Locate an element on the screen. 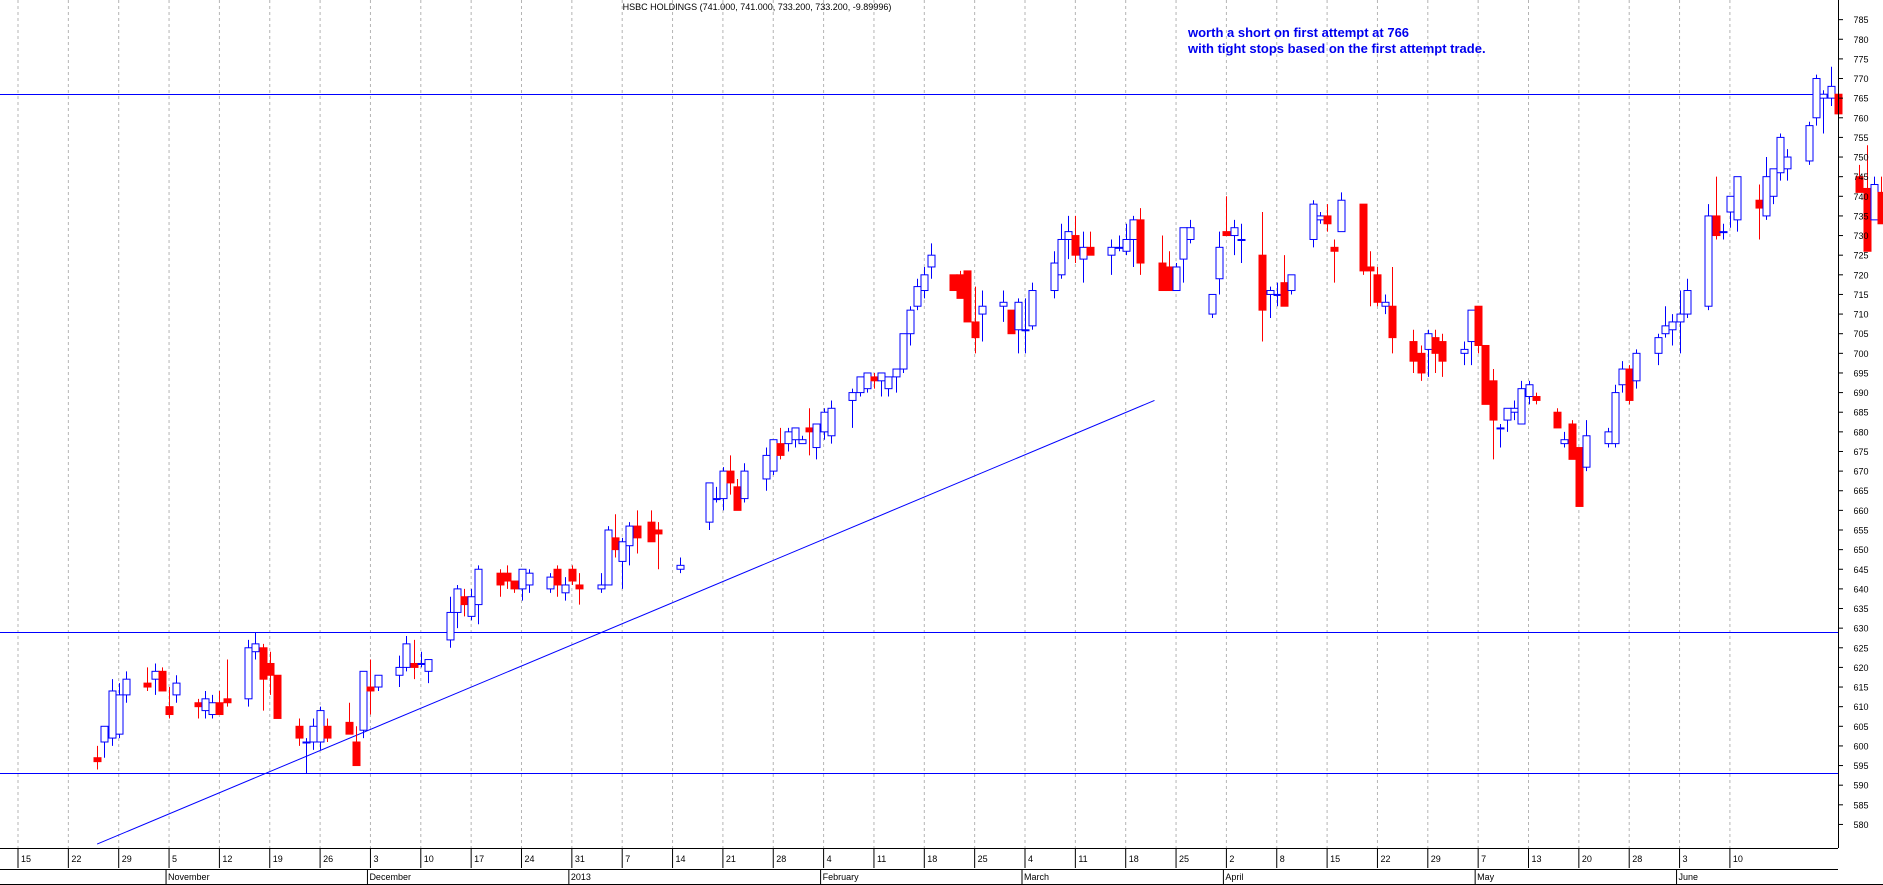  date-tick-label: 29 is located at coordinates (127, 859).